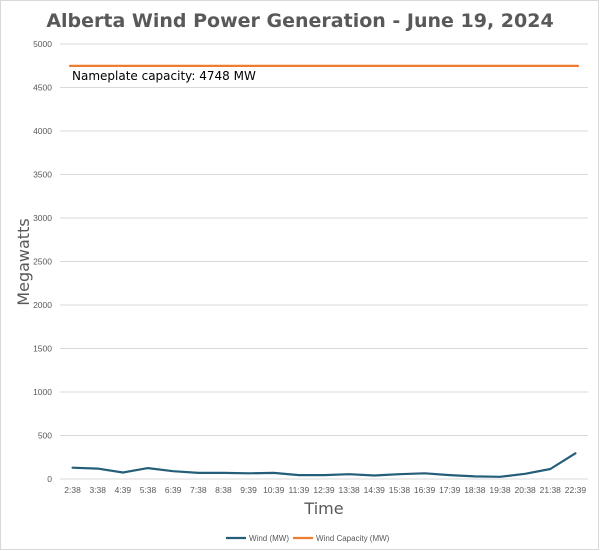 Image resolution: width=600 pixels, height=551 pixels. Describe the element at coordinates (375, 490) in the screenshot. I see `x-tick-label: 14:39` at that location.